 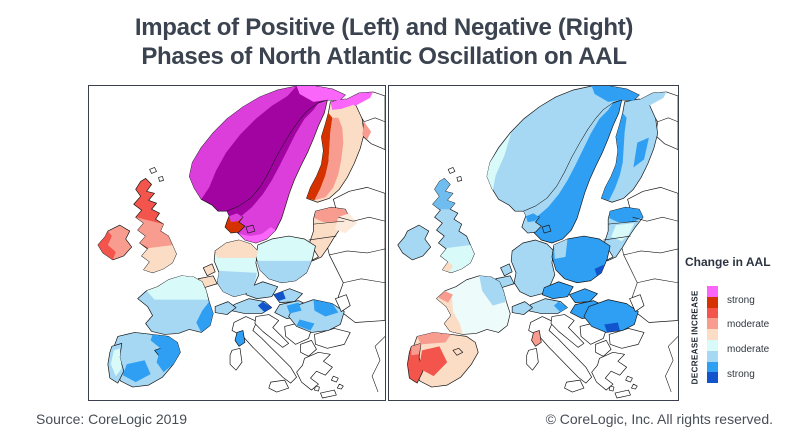 I want to click on left-patch-hungaryDot, so click(x=294, y=308).